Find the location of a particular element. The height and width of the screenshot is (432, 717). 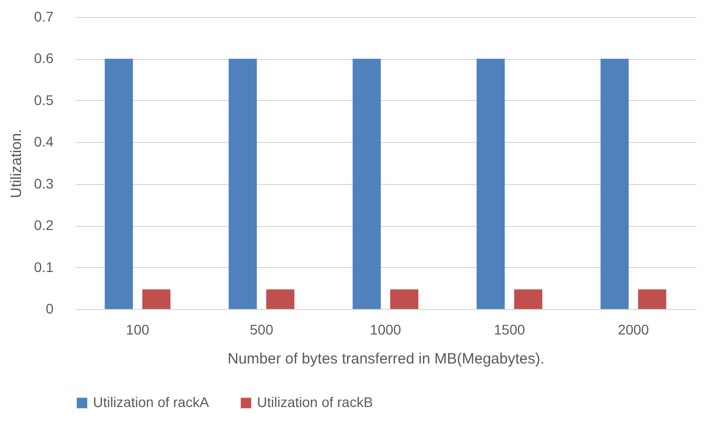

y-axis-title: Utilization. is located at coordinates (17, 163).